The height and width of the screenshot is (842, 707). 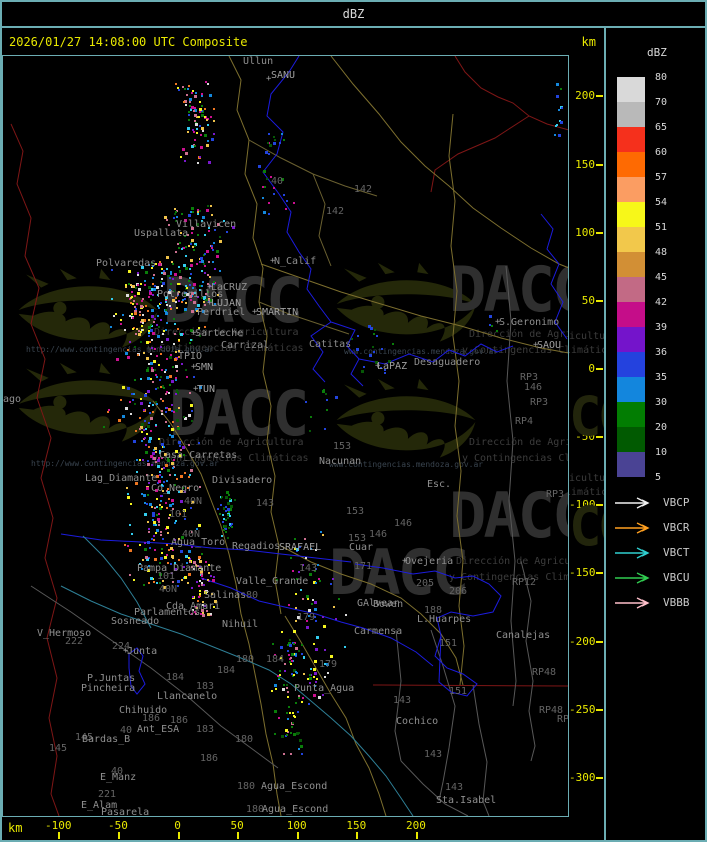 What do you see at coordinates (117, 825) in the screenshot?
I see `x-axis-tick-label: -50` at bounding box center [117, 825].